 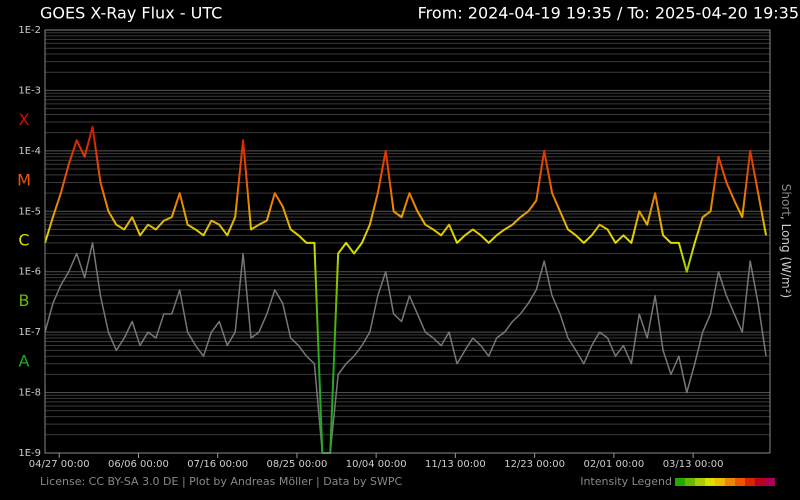 I want to click on class-label: B, so click(x=24, y=300).